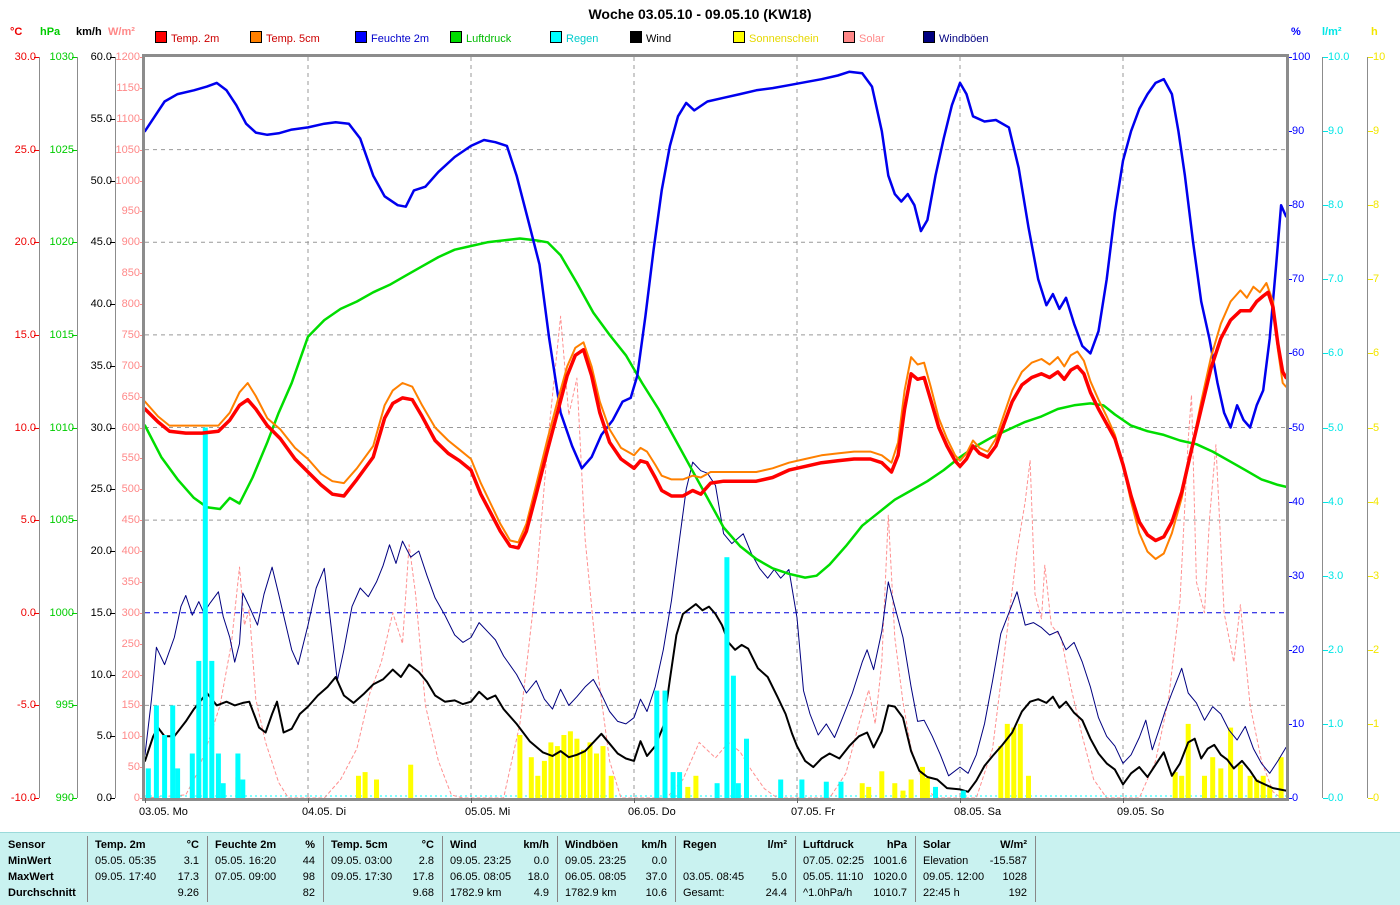  Describe the element at coordinates (130, 551) in the screenshot. I see `y-axis-label-wm2: 400` at that location.